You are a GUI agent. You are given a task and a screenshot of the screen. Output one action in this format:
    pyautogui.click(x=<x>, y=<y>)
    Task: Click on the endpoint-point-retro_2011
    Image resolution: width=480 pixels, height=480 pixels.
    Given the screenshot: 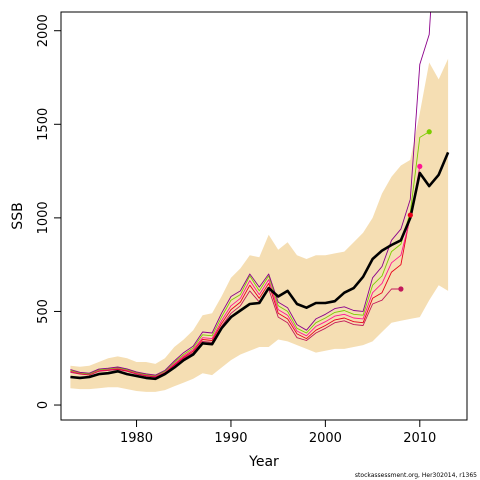 What is the action you would take?
    pyautogui.click(x=429, y=132)
    